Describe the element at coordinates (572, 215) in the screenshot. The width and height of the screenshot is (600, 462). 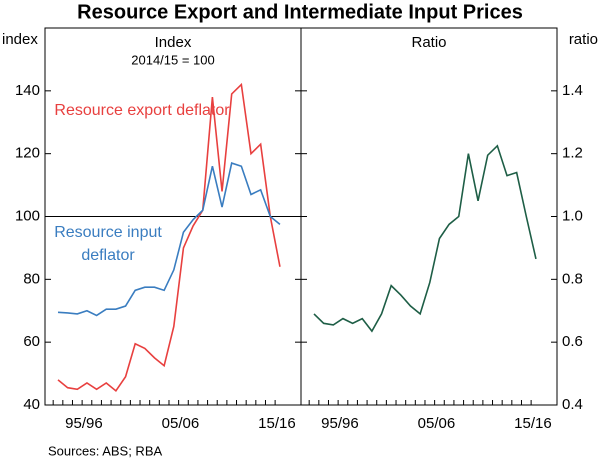
I see `y-tick-label: 1.0` at that location.